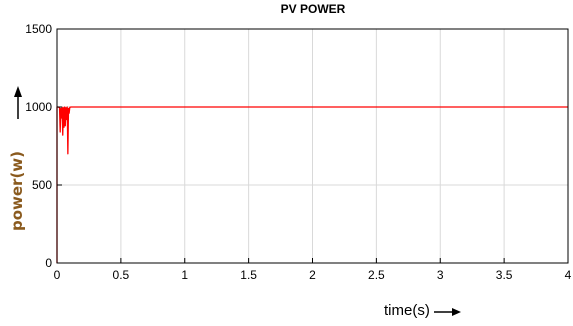  What do you see at coordinates (48, 263) in the screenshot?
I see `y-tick-label: 0` at bounding box center [48, 263].